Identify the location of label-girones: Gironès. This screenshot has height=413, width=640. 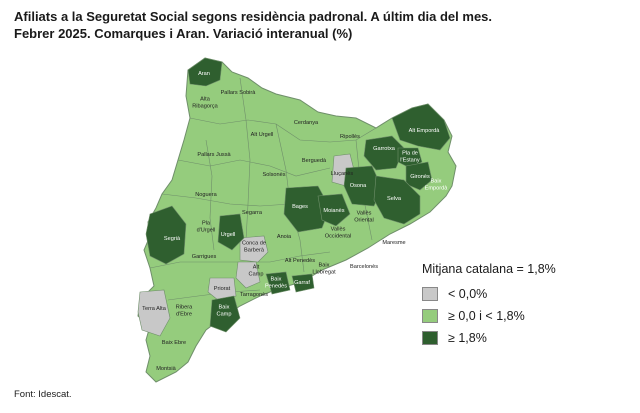
(420, 177).